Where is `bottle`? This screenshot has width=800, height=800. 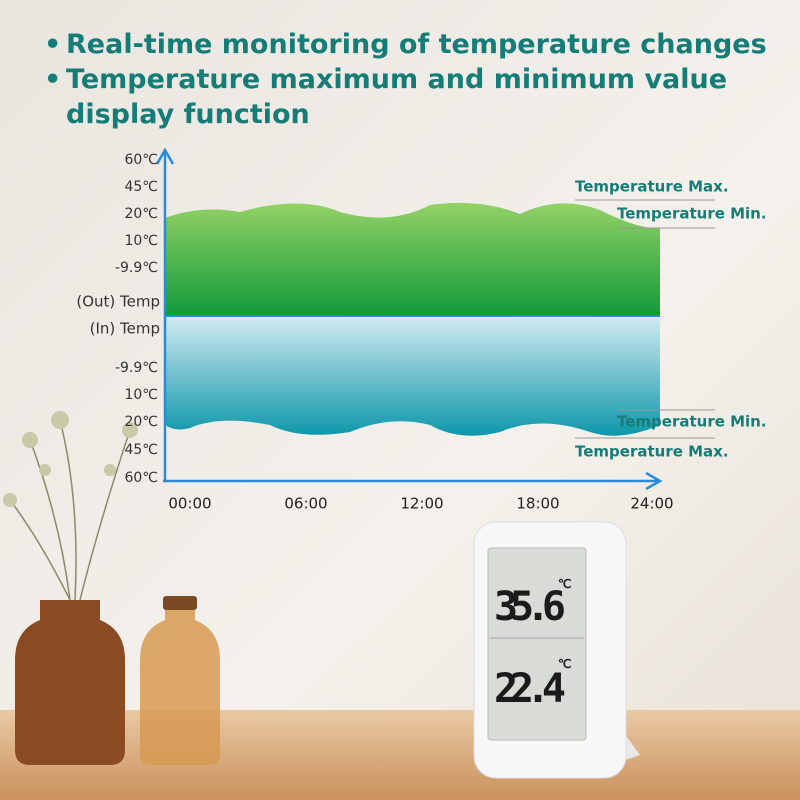 bottle is located at coordinates (180, 681).